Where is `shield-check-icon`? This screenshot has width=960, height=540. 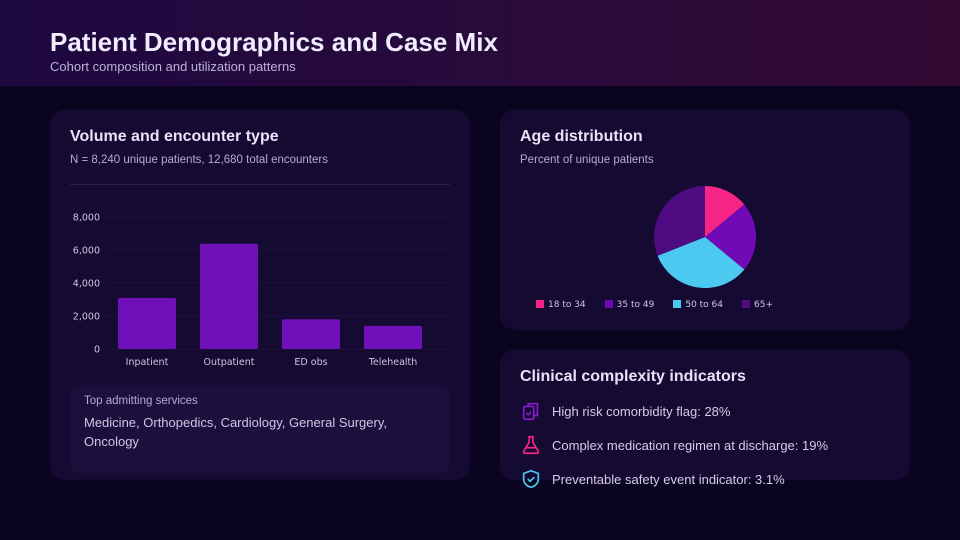 shield-check-icon is located at coordinates (531, 479).